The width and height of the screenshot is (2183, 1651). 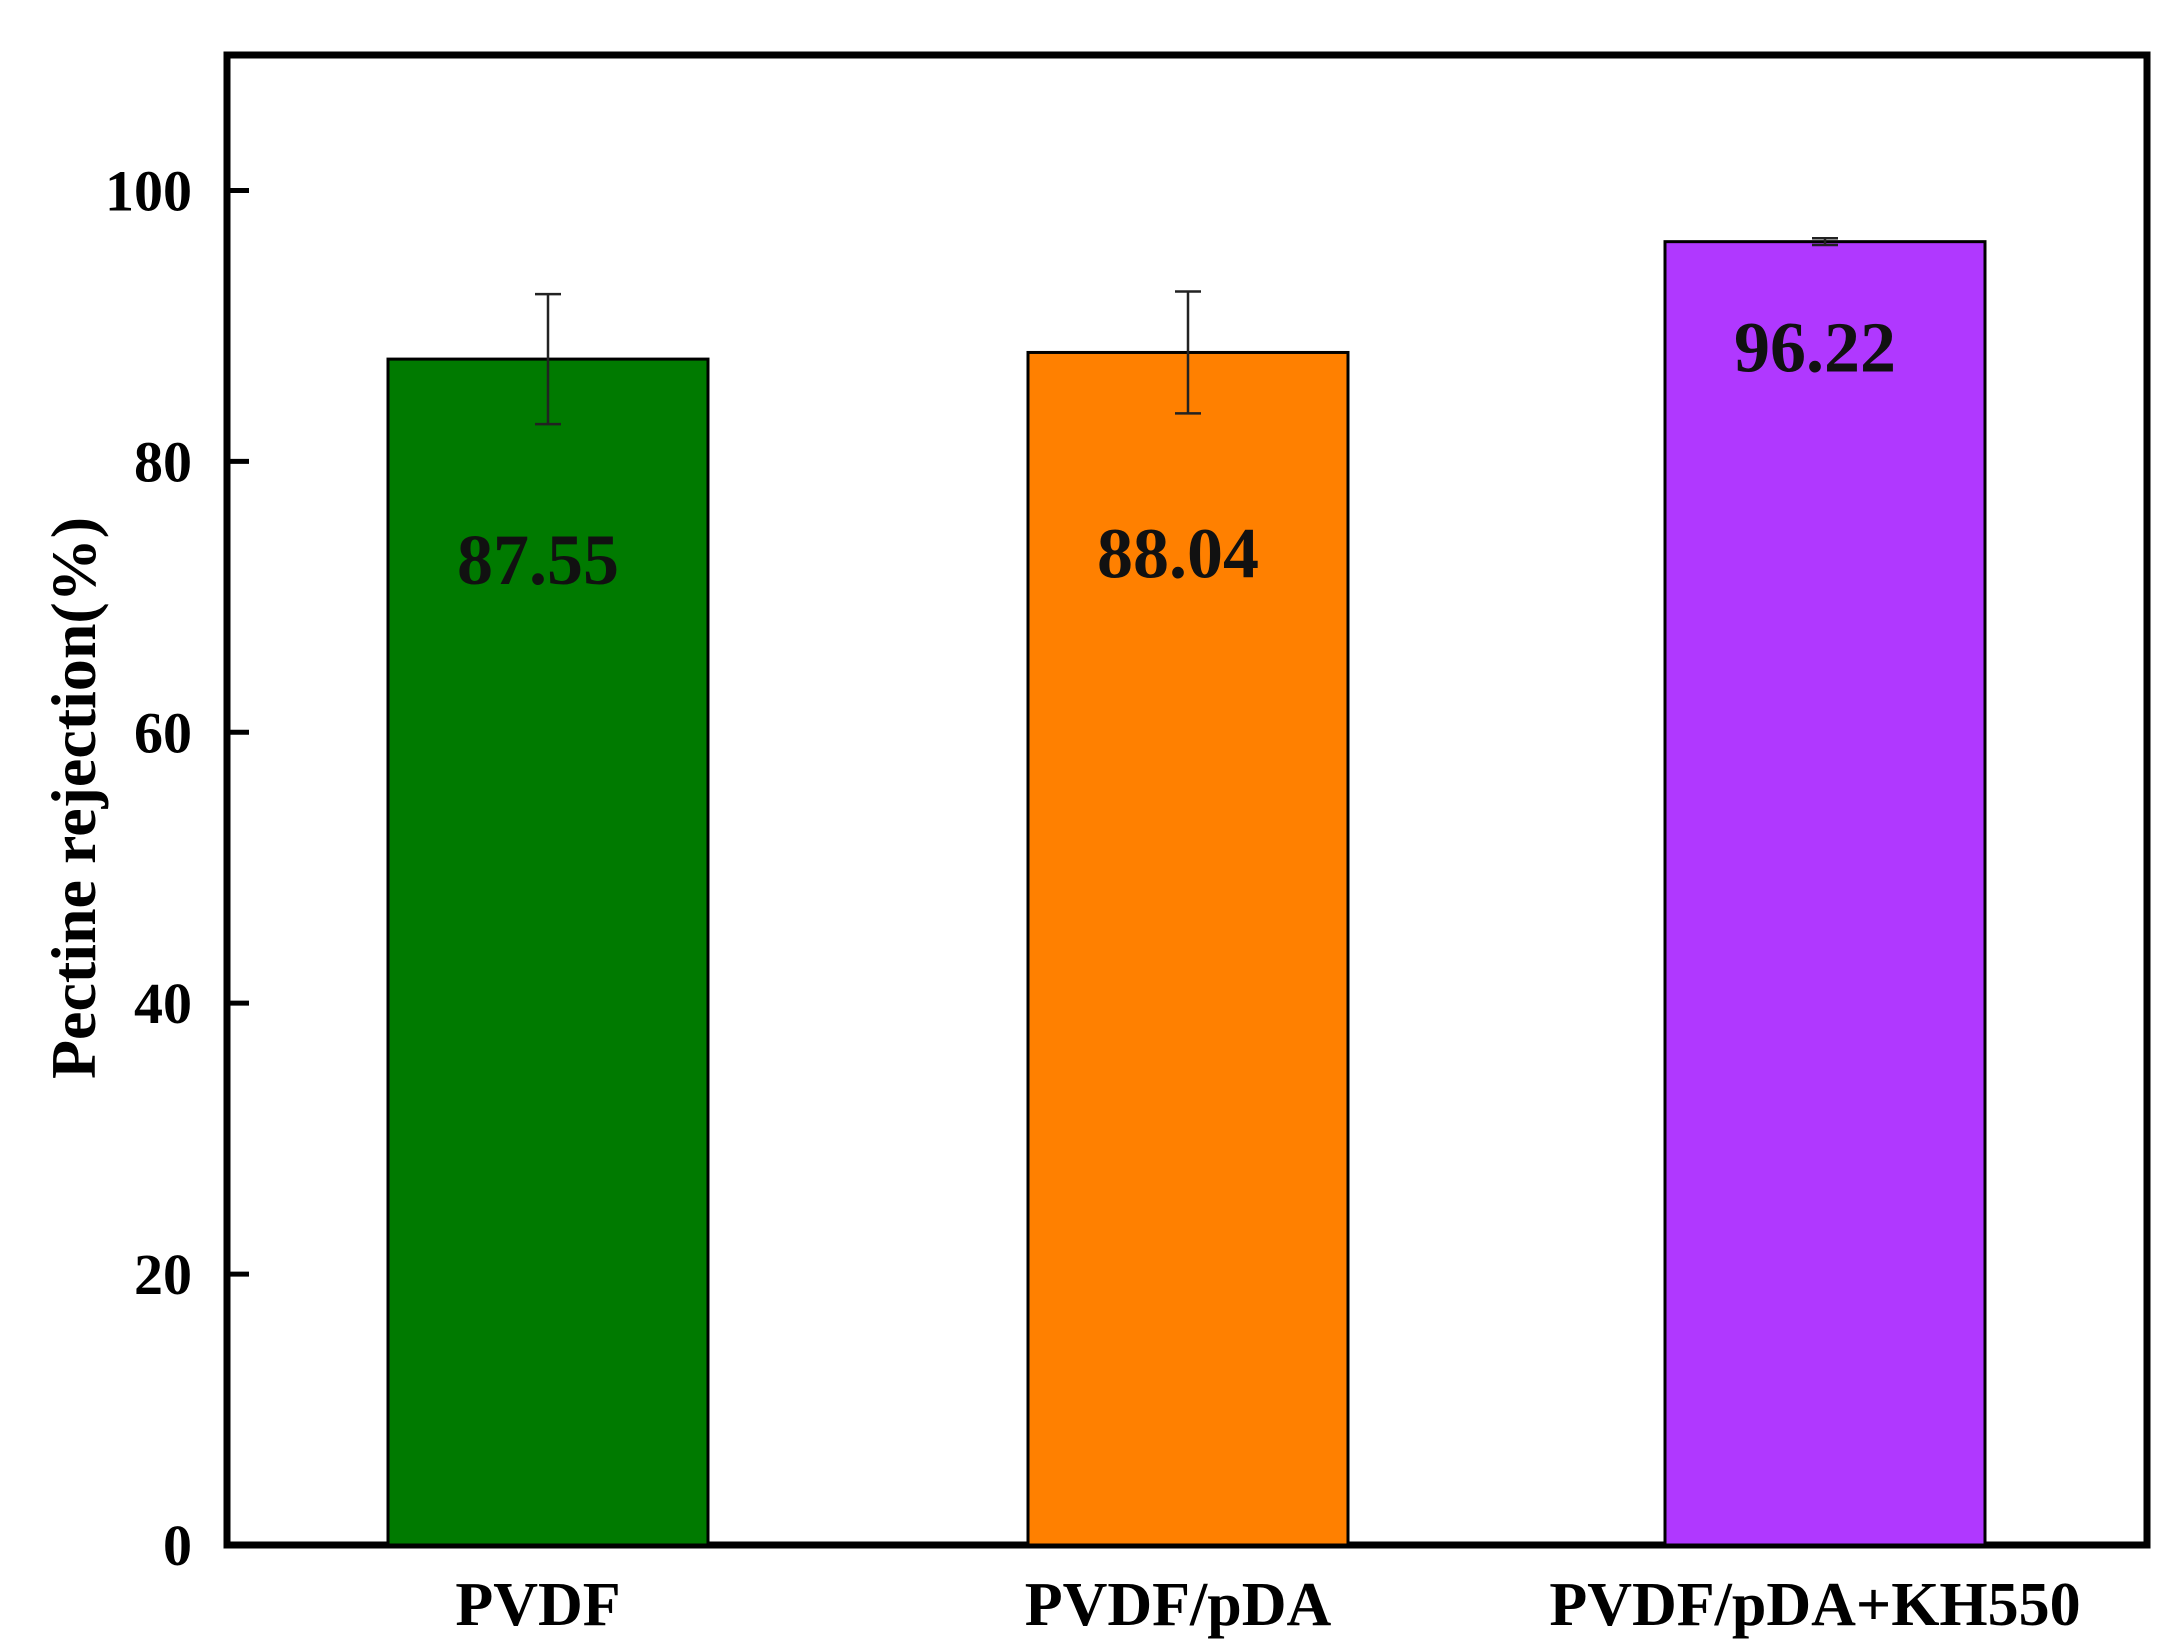 I want to click on y-tick-label-0: 0, so click(x=177, y=1545).